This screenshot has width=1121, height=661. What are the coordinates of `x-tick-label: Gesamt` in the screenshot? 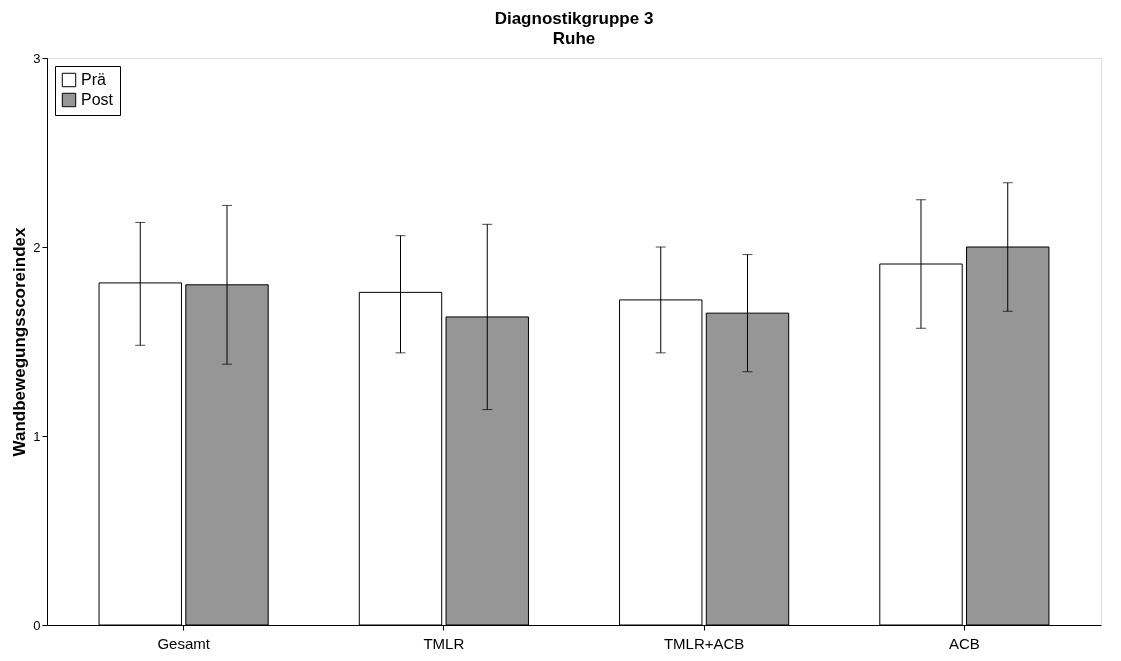 It's located at (184, 643).